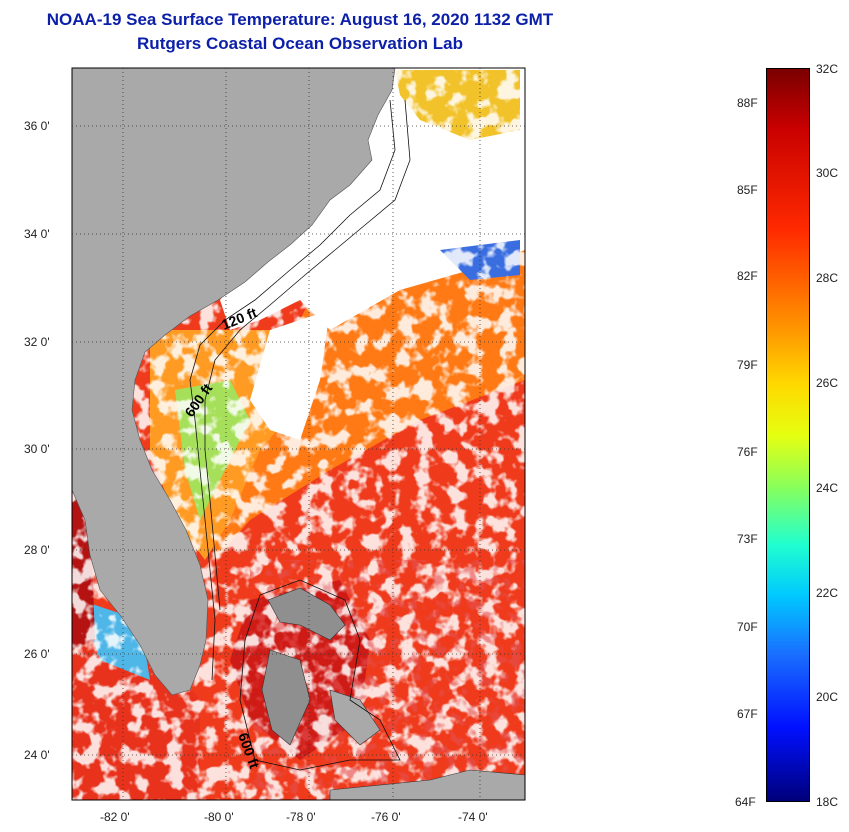 This screenshot has width=849, height=832. What do you see at coordinates (747, 539) in the screenshot?
I see `cb-label-73f: 73F` at bounding box center [747, 539].